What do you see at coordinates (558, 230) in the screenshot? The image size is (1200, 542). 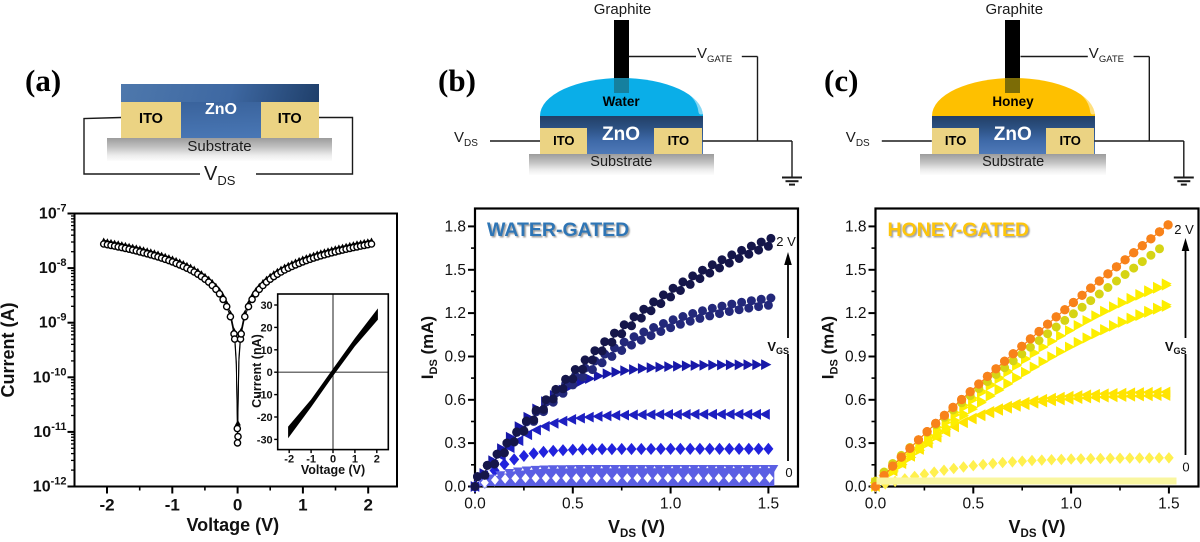 I see `svg-text: WATER-GATED` at bounding box center [558, 230].